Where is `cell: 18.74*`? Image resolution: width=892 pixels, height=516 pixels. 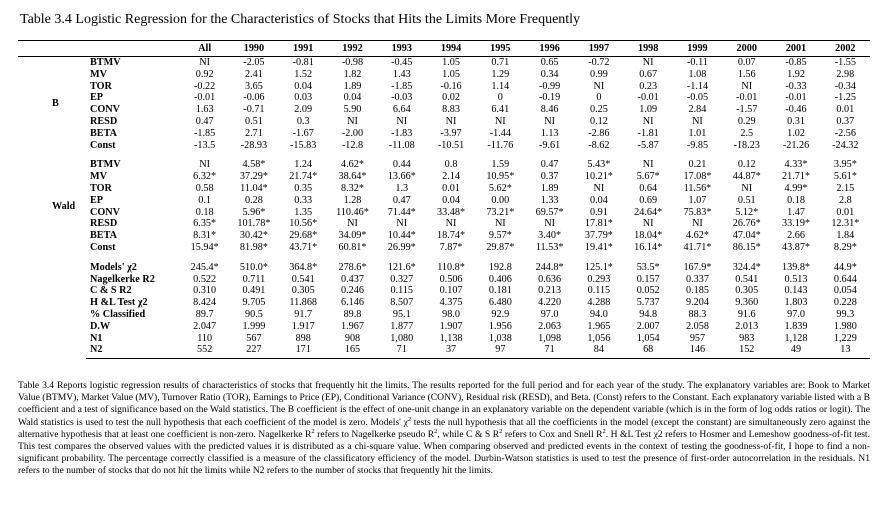 cell: 18.74* is located at coordinates (451, 236).